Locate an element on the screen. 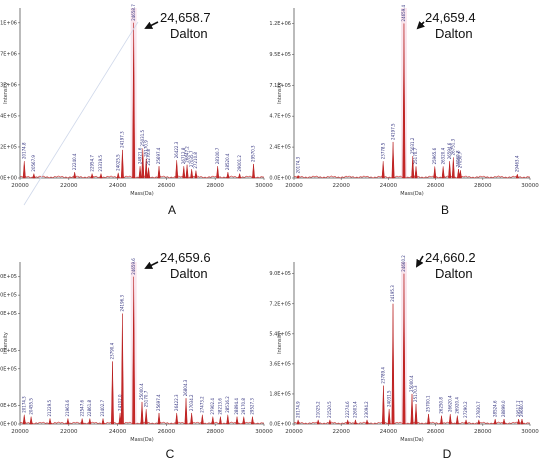 This screenshot has width=550, height=464. x-tick-label: 24000 is located at coordinates (389, 186).